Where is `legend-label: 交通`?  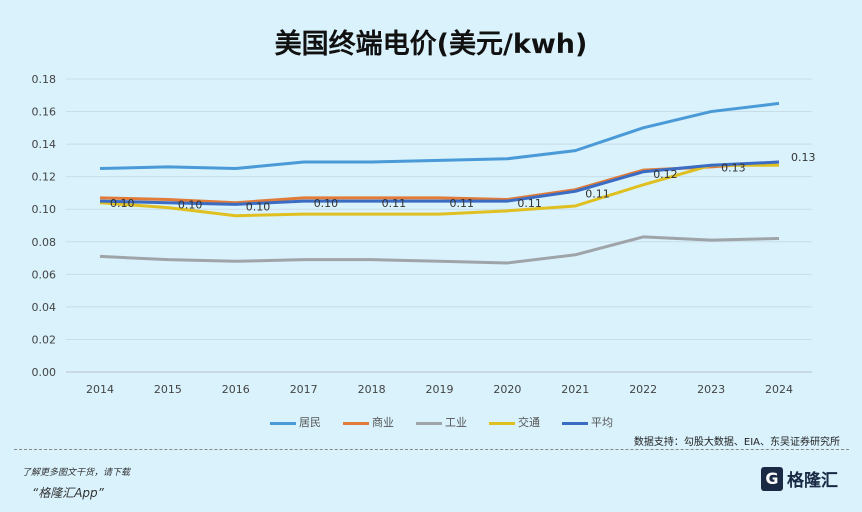 legend-label: 交通 is located at coordinates (529, 422).